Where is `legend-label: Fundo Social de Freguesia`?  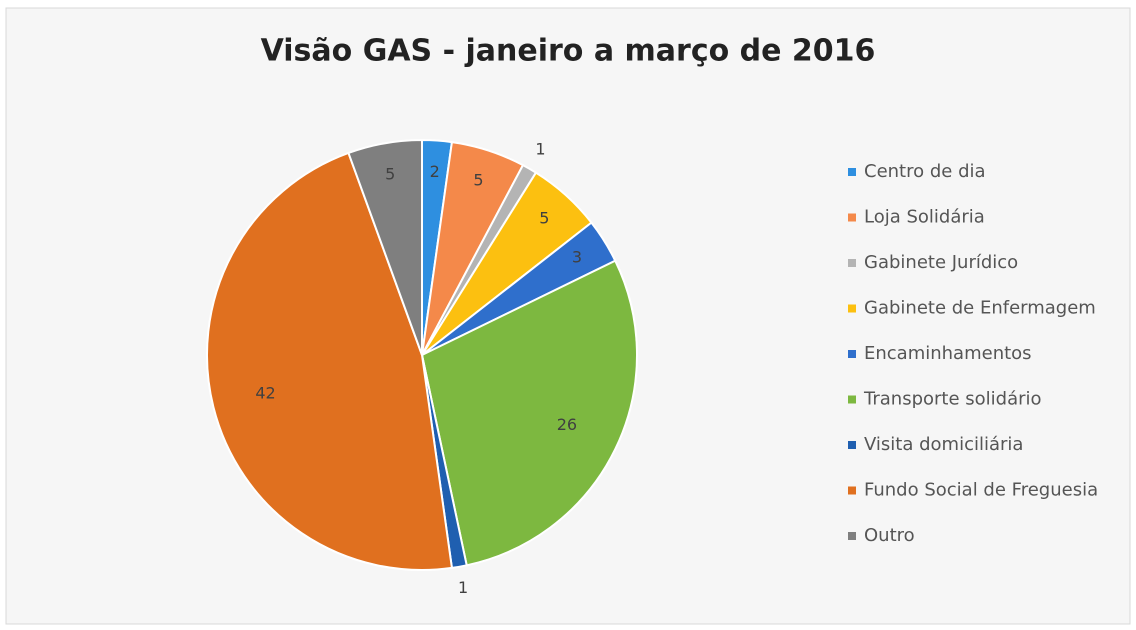
legend-label: Fundo Social de Freguesia is located at coordinates (981, 490).